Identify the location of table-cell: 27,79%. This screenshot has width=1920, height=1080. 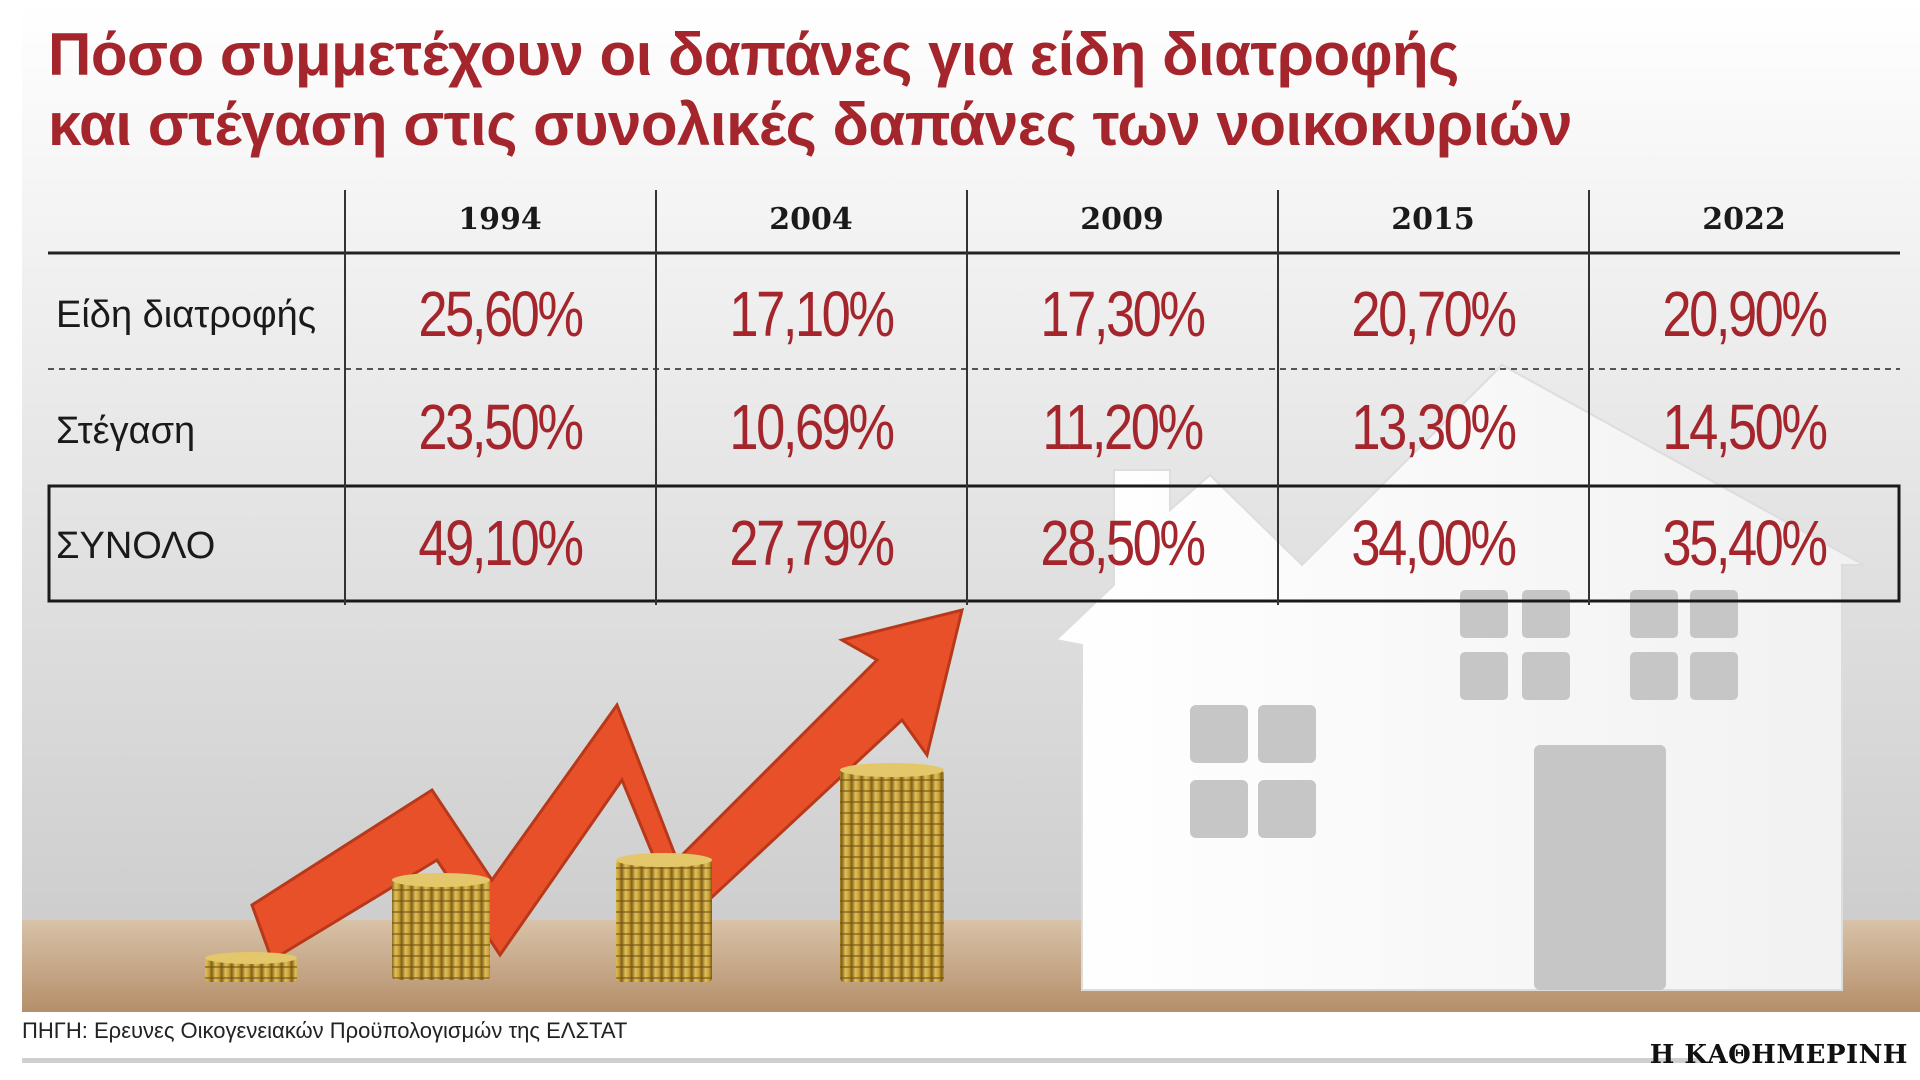
(812, 543).